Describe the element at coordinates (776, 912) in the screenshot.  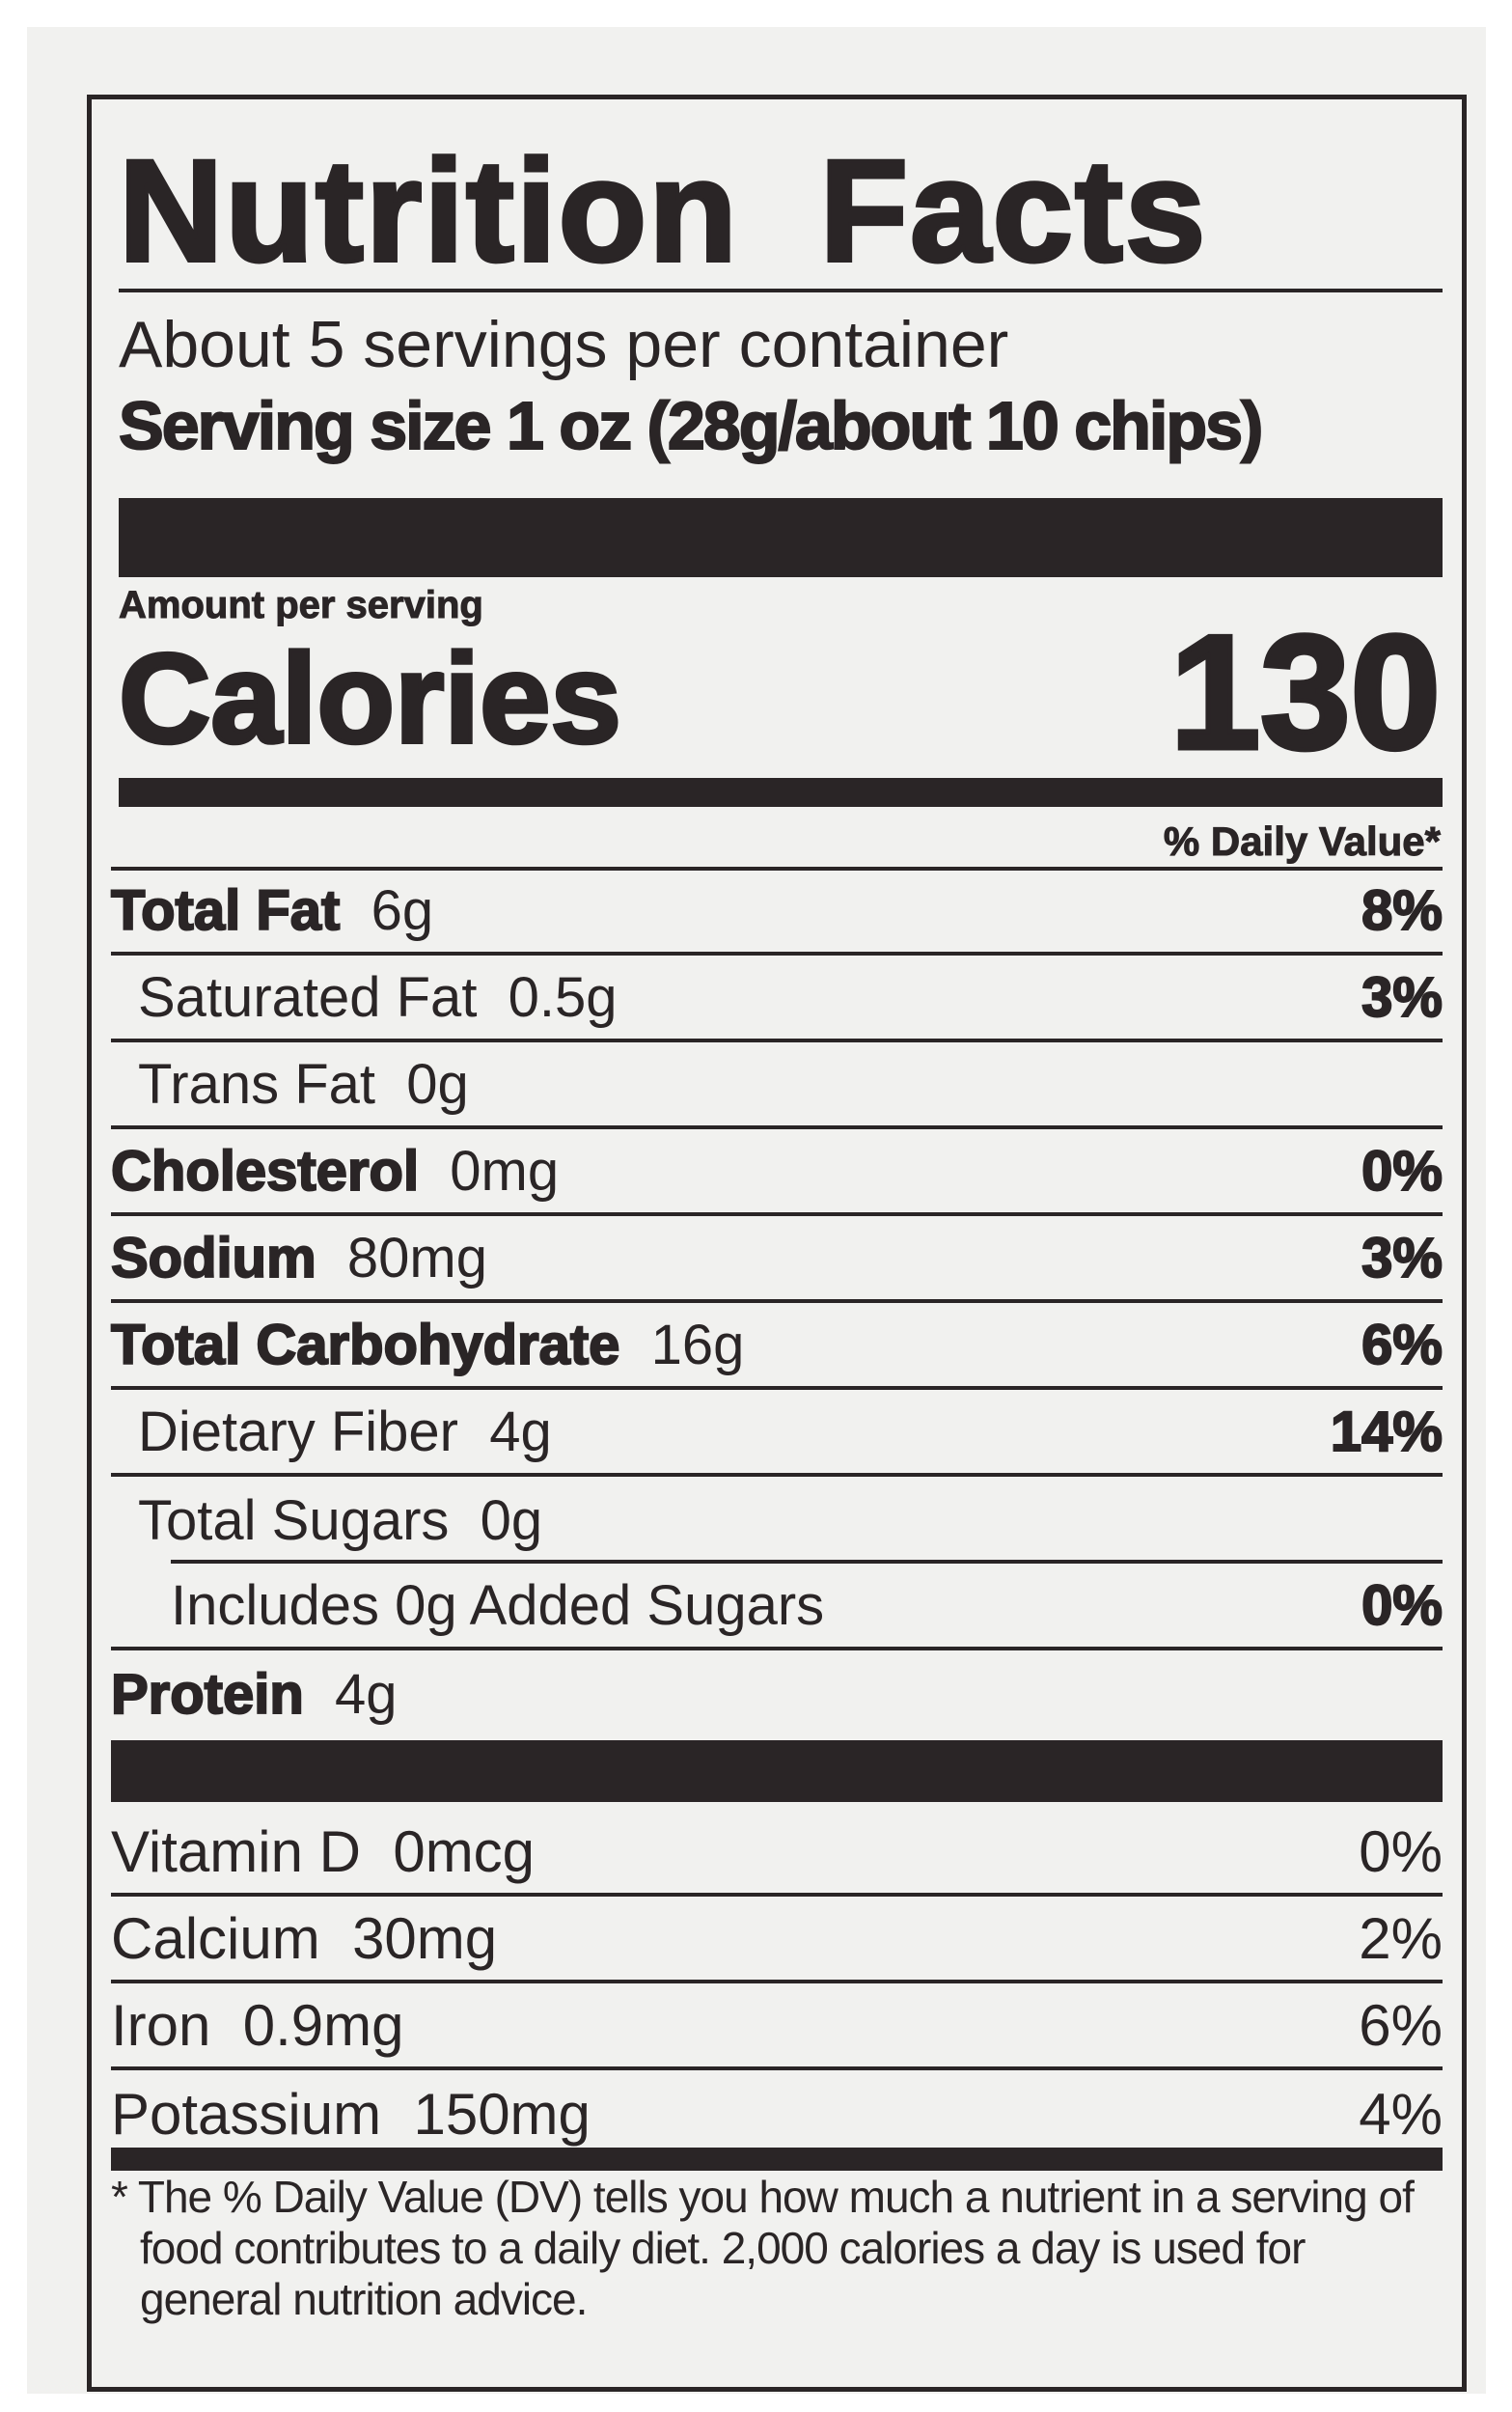
I see `nutrient-row-total-fat: Total Fat 6g 8%` at that location.